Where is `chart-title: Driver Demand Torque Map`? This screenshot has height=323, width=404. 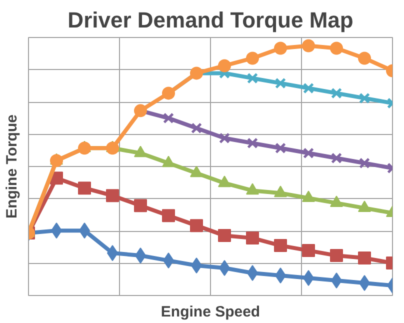 chart-title: Driver Demand Torque Map is located at coordinates (211, 20).